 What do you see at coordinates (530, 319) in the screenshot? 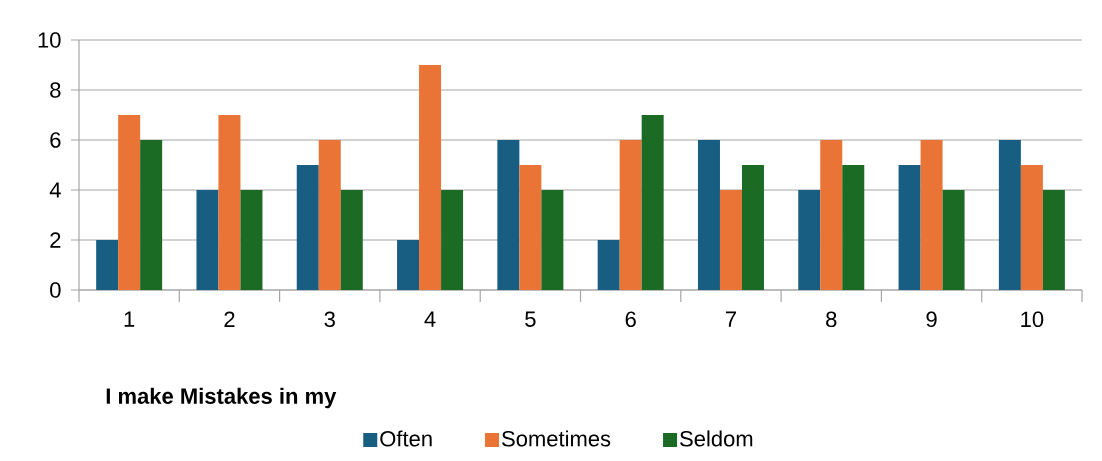
I see `x-tick-label: 5` at bounding box center [530, 319].